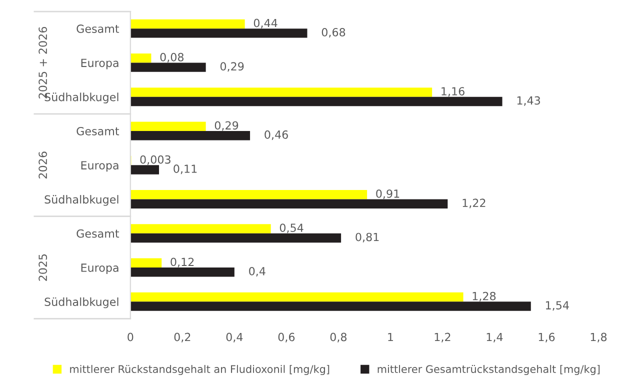 The width and height of the screenshot is (630, 384). I want to click on data-label: 0,81, so click(367, 237).